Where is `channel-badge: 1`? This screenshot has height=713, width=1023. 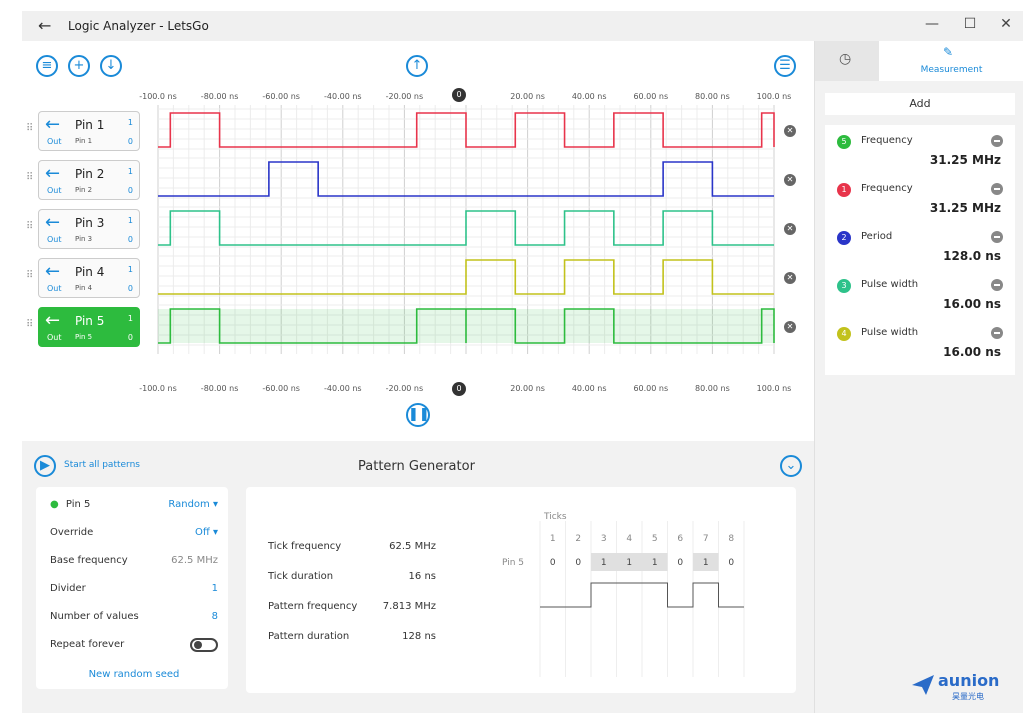
channel-badge: 1 is located at coordinates (844, 190).